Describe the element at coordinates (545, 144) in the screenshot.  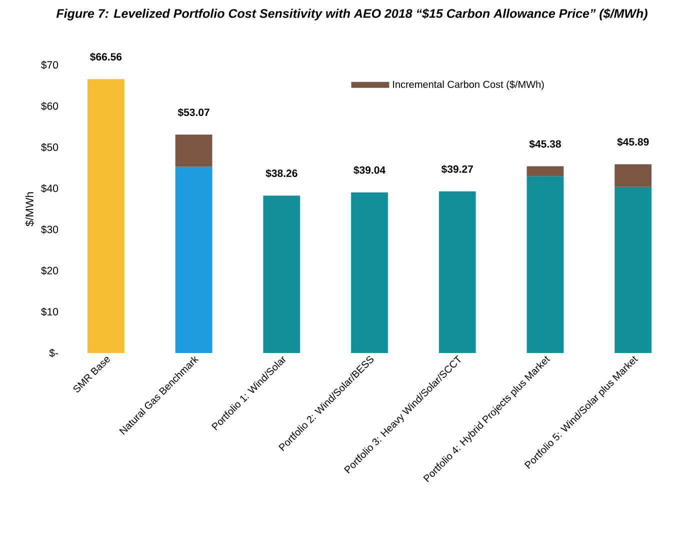
I see `total-label: $45.38` at that location.